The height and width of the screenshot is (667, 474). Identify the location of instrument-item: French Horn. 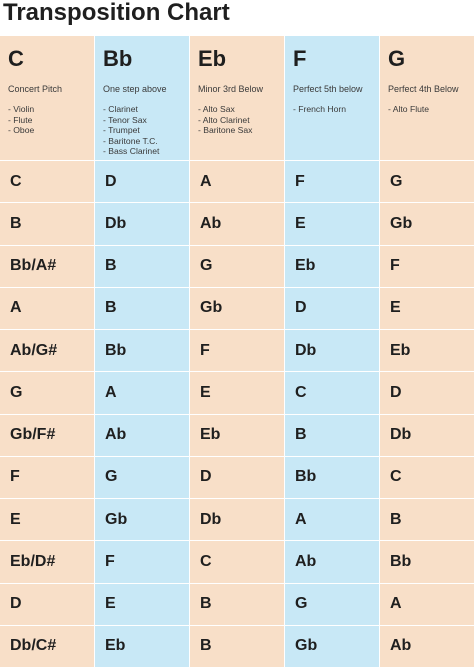
(336, 109).